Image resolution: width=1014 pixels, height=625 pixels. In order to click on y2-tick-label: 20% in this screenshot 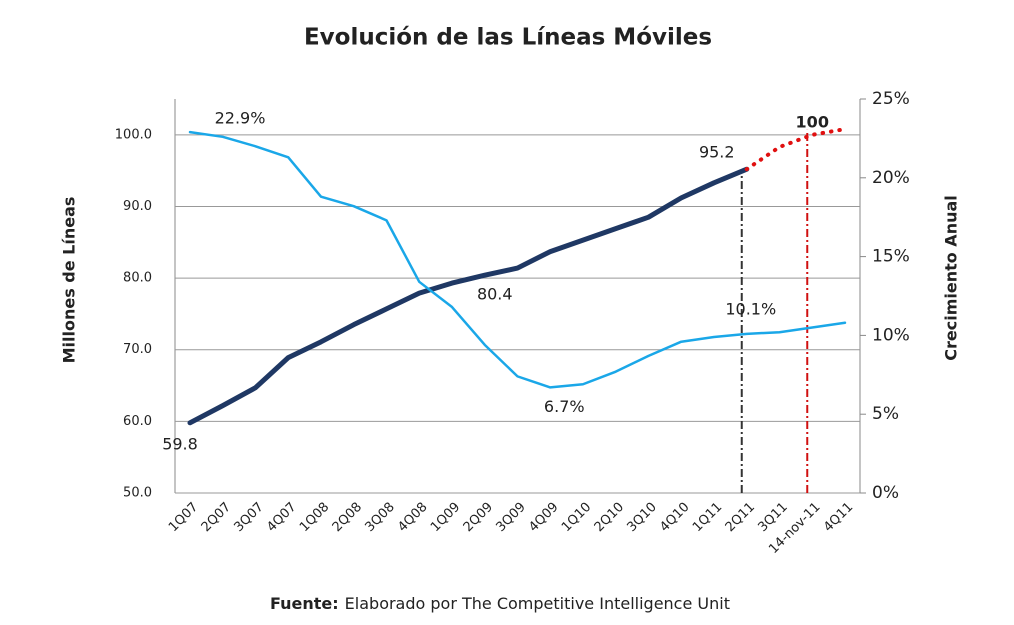, I will do `click(891, 178)`.